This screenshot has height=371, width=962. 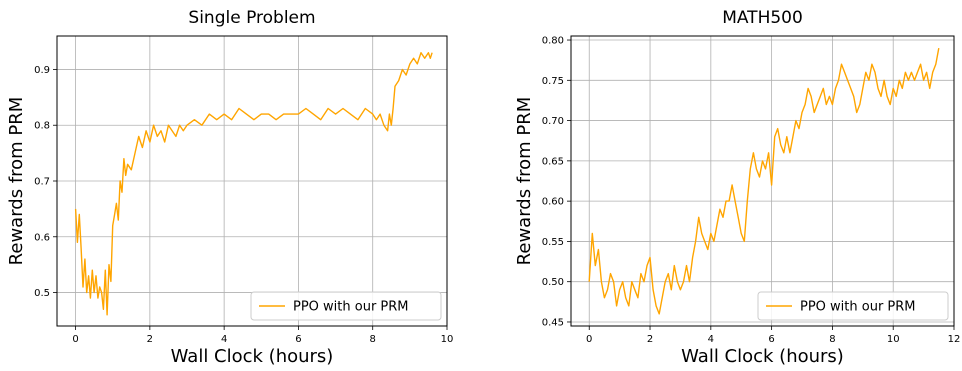 I want to click on y-tick-label: 0.60, so click(x=553, y=202).